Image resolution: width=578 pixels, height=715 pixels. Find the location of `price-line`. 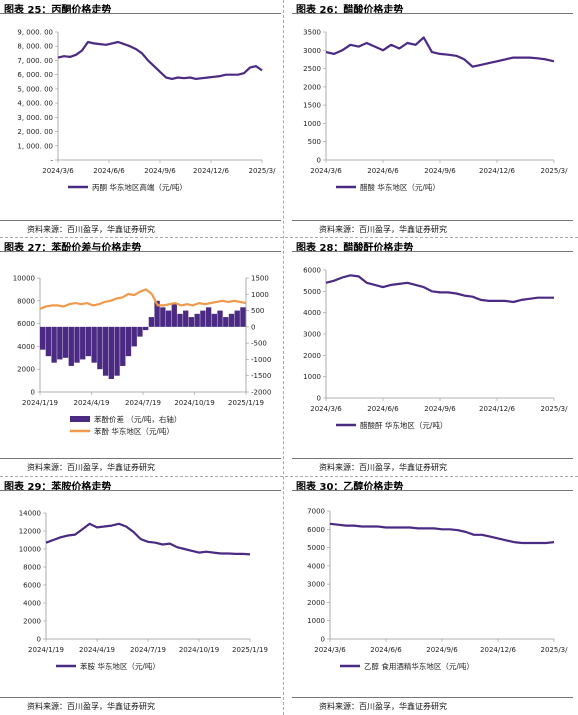

price-line is located at coordinates (148, 539).